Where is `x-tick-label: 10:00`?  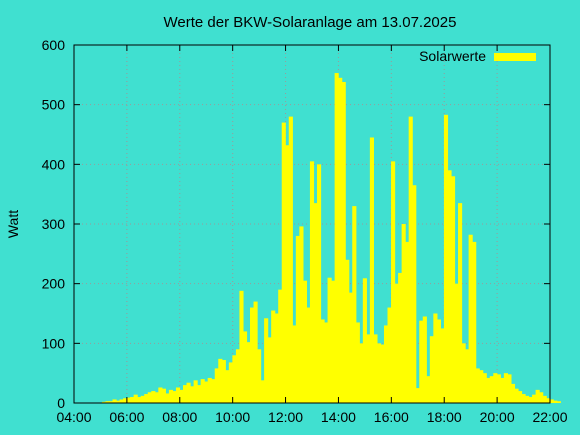
x-tick-label: 10:00 is located at coordinates (232, 417).